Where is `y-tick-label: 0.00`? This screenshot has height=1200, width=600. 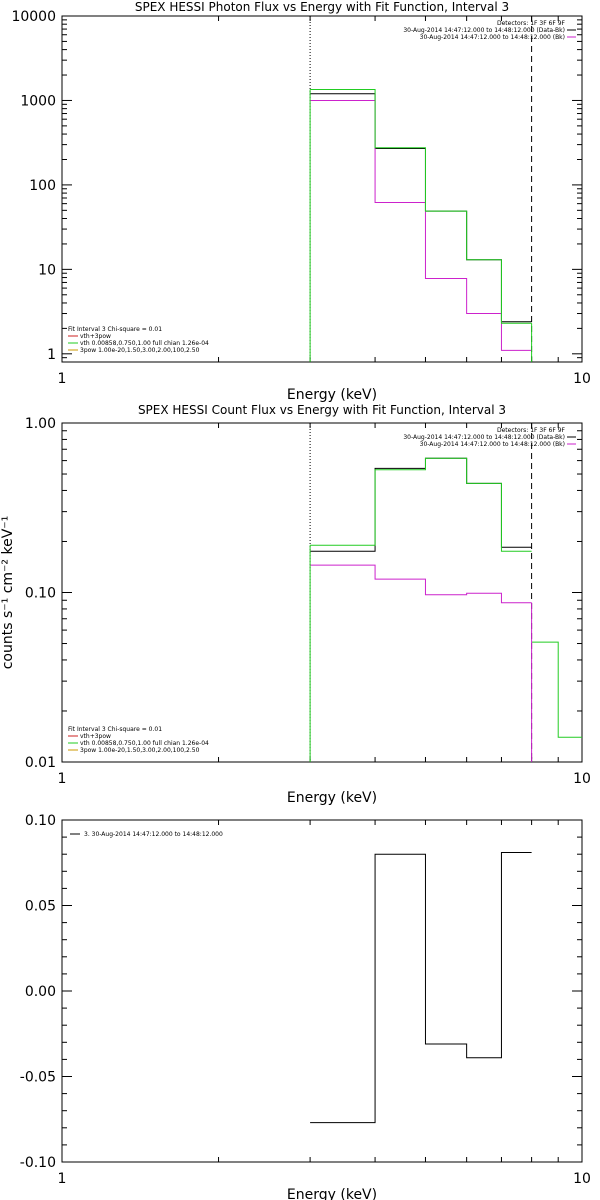 y-tick-label: 0.00 is located at coordinates (40, 992).